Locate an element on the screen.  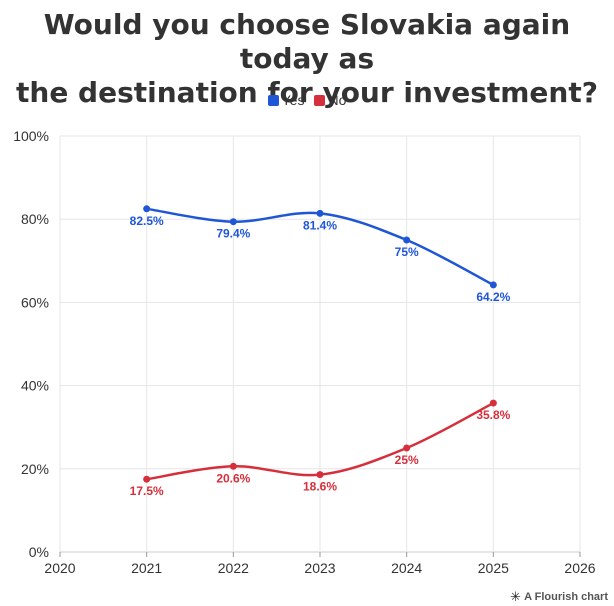
data-label-yes: 82.5% is located at coordinates (147, 221).